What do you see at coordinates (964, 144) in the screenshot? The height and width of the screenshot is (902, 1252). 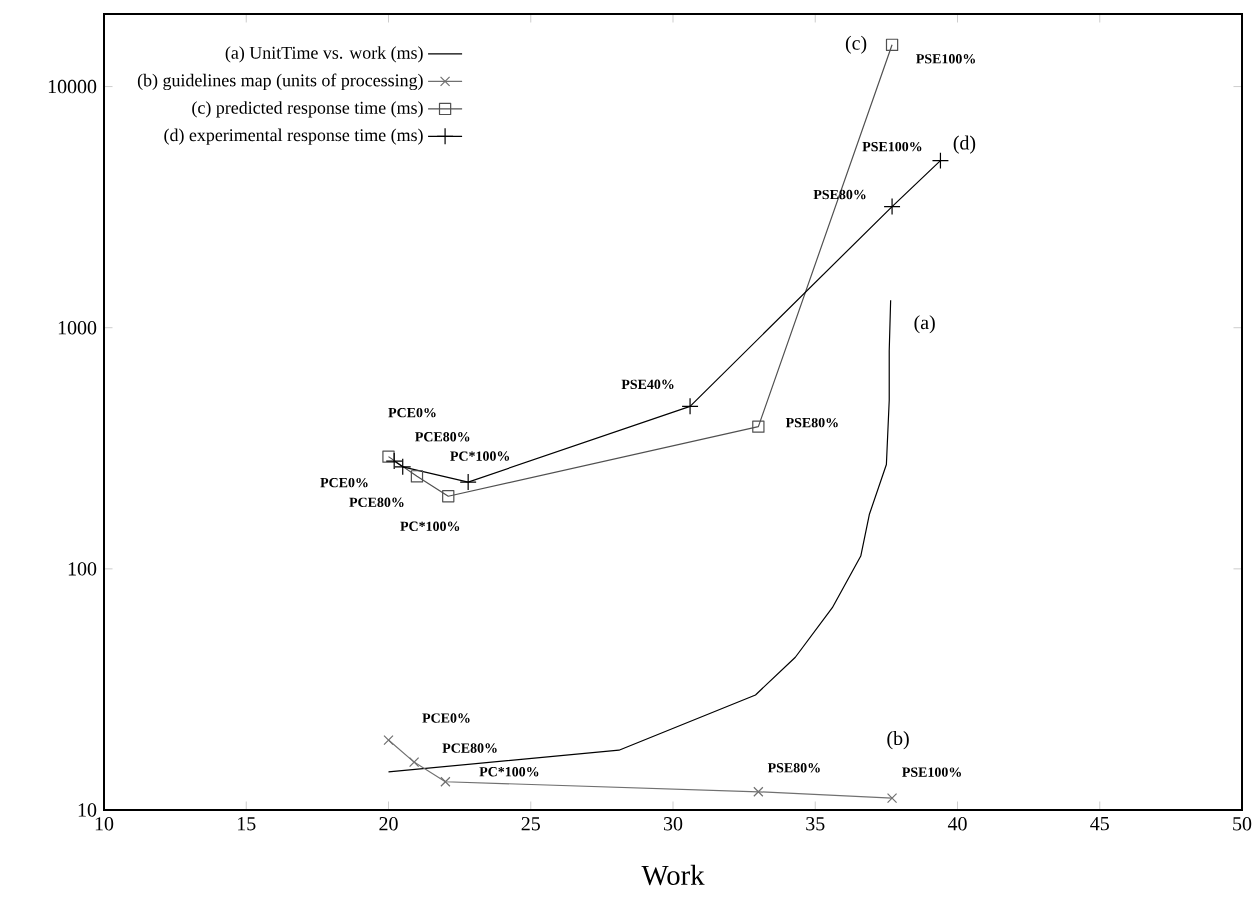 I see `annotation: (d)` at bounding box center [964, 144].